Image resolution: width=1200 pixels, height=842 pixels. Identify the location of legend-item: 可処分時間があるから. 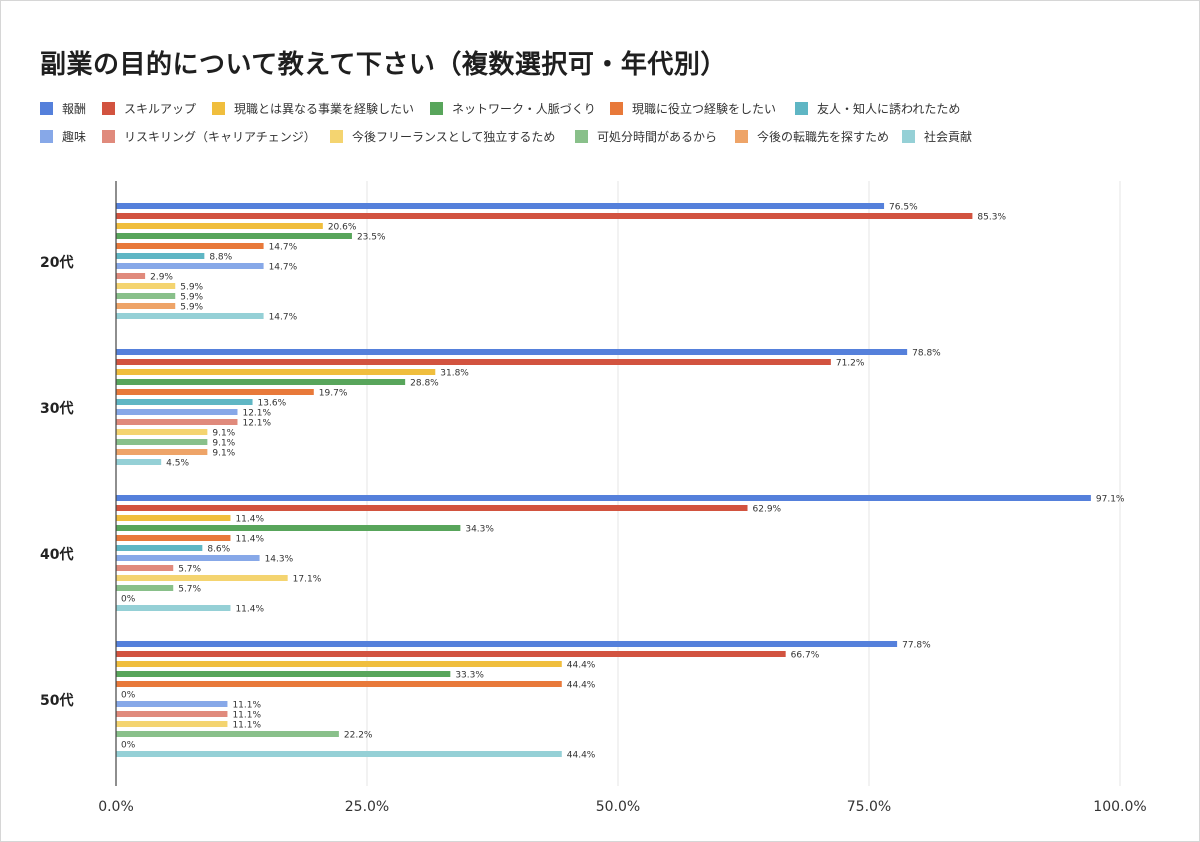
(646, 136).